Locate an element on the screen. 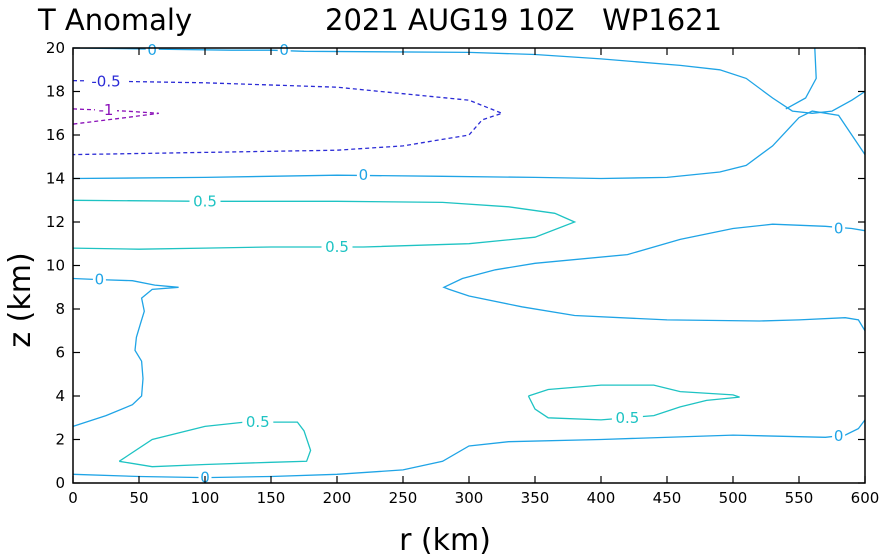 The height and width of the screenshot is (559, 879). y-axis-label: z (km) is located at coordinates (20, 299).